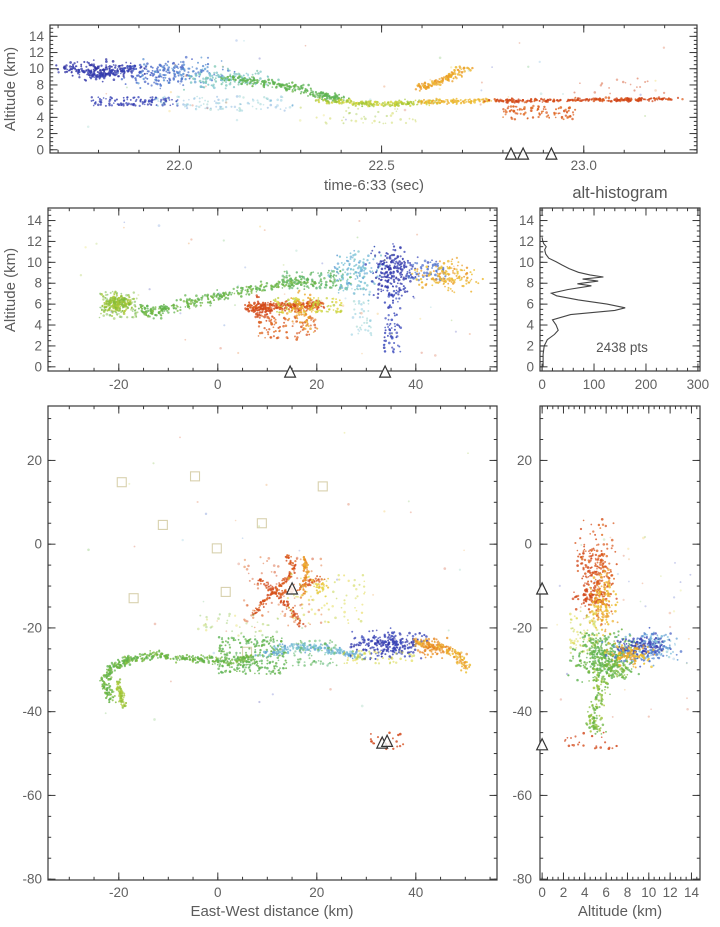 The image size is (720, 927). I want to click on x-tick-label: 200, so click(646, 384).